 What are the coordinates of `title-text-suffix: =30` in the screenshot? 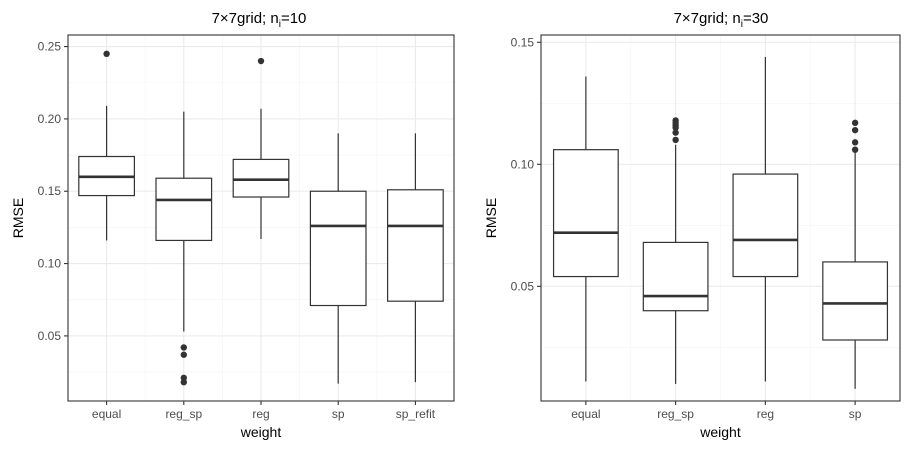 It's located at (755, 18).